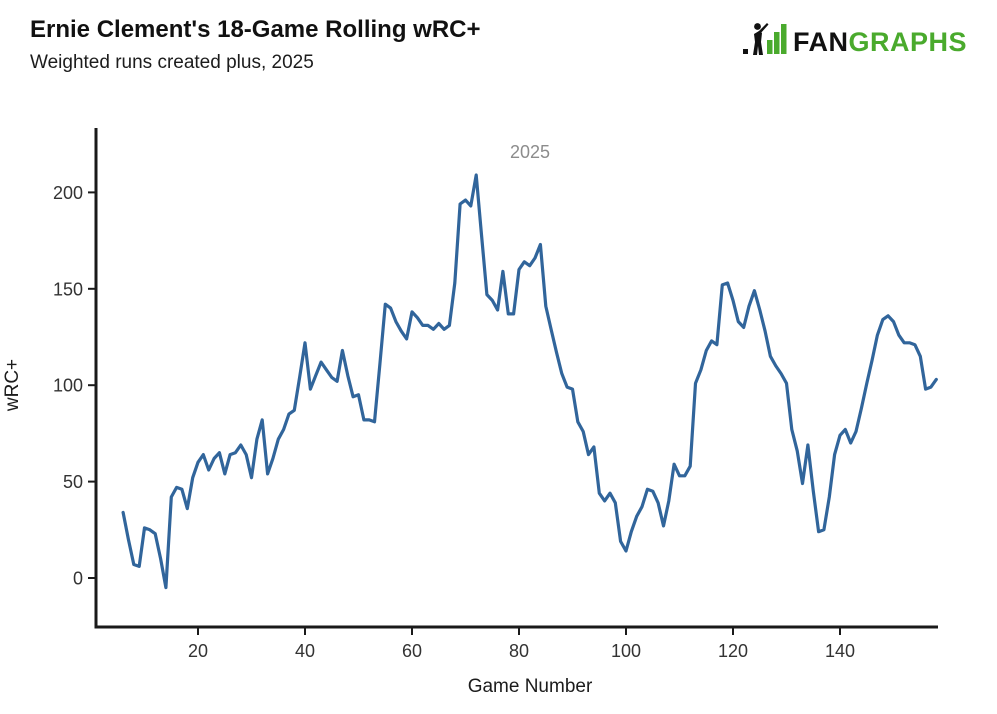  Describe the element at coordinates (530, 152) in the screenshot. I see `series-year-annotation: 2025` at that location.